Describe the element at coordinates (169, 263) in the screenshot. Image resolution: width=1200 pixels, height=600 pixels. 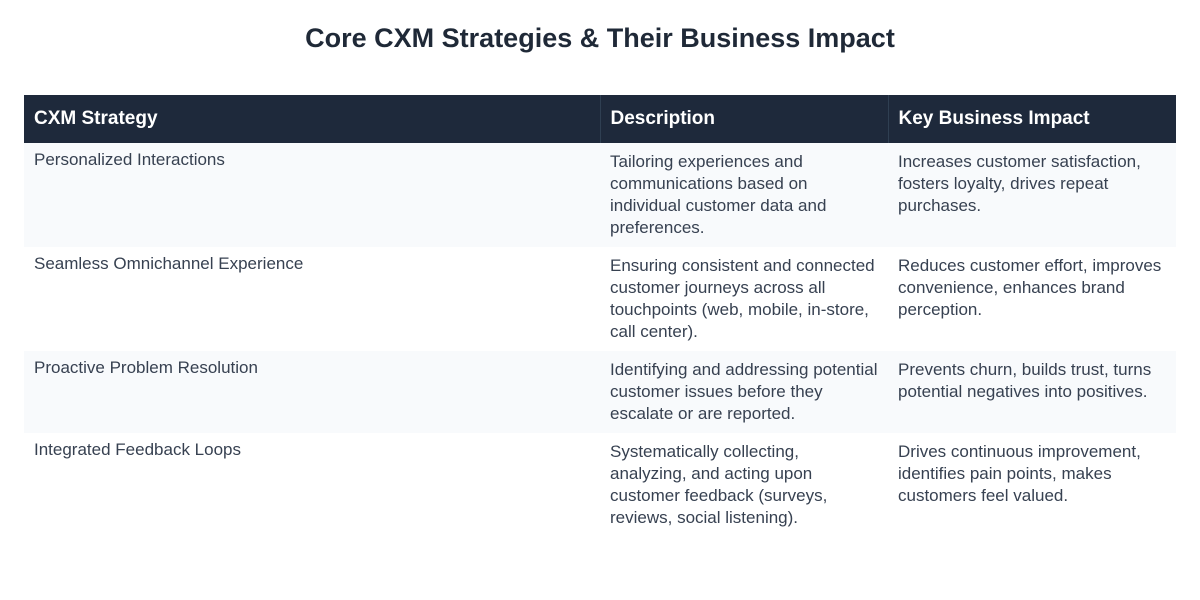
I see `strategy-cell: Seamless Omnichannel Experience` at that location.